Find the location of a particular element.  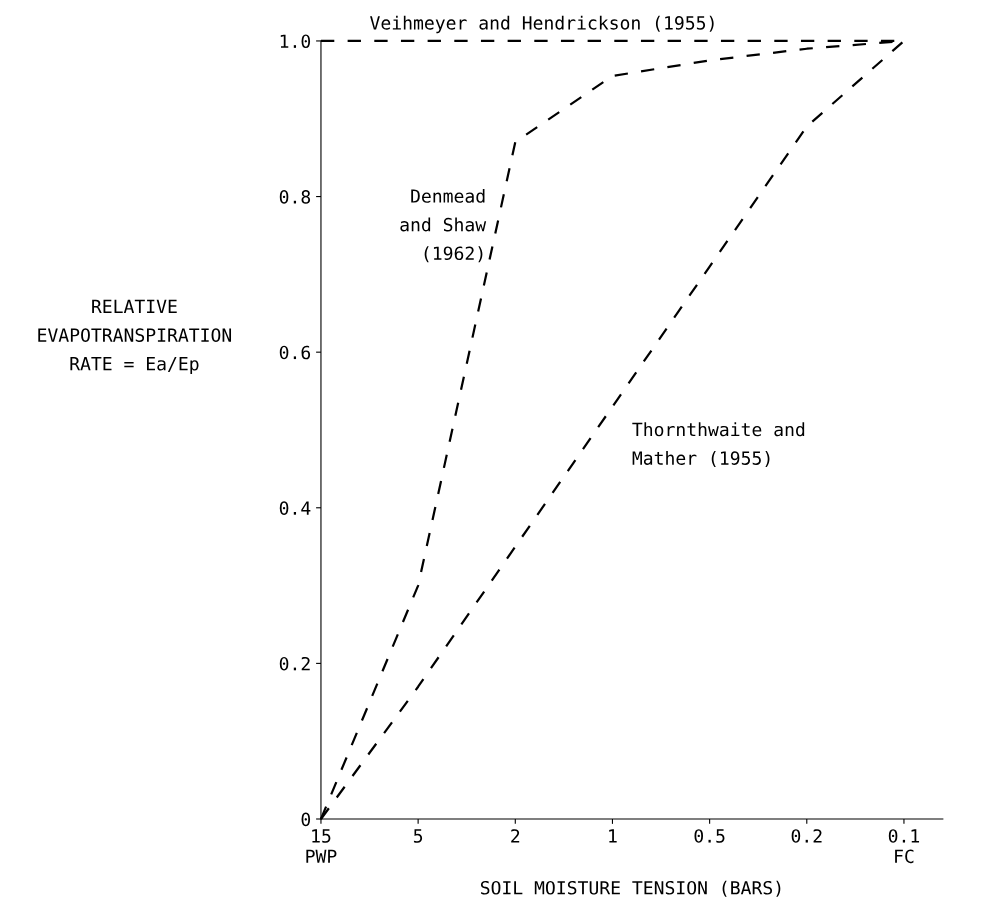

x-axis-title: SOIL MOISTURE TENSION (BARS) is located at coordinates (630, 888).